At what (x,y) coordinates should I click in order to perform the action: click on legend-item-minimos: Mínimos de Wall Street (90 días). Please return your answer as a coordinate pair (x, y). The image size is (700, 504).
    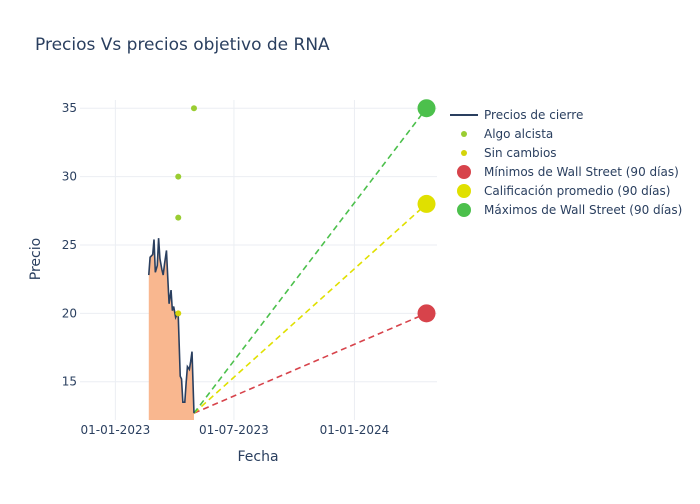
    Looking at the image, I should click on (568, 172).